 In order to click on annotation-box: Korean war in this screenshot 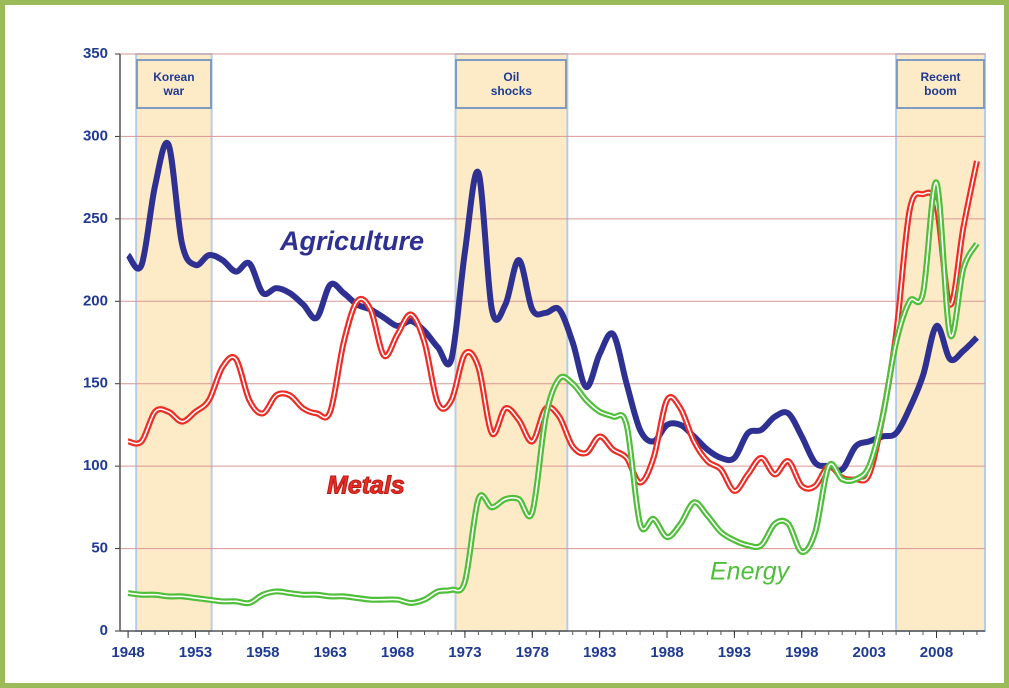, I will do `click(174, 84)`.